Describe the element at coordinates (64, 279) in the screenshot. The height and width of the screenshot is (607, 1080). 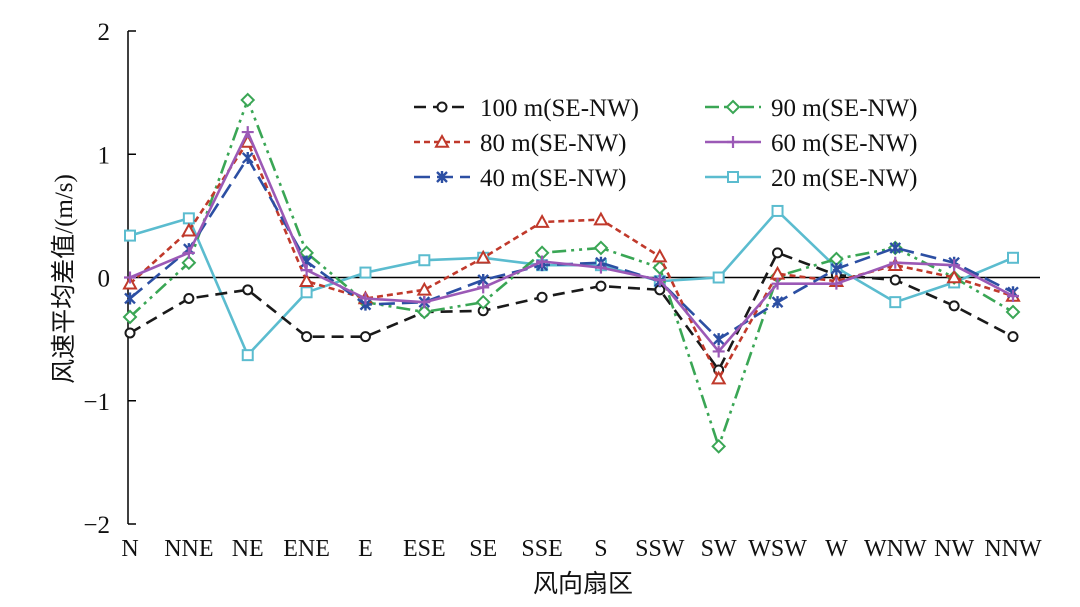
I see `y-axis-label: 风速平均差值/(m/s)` at that location.